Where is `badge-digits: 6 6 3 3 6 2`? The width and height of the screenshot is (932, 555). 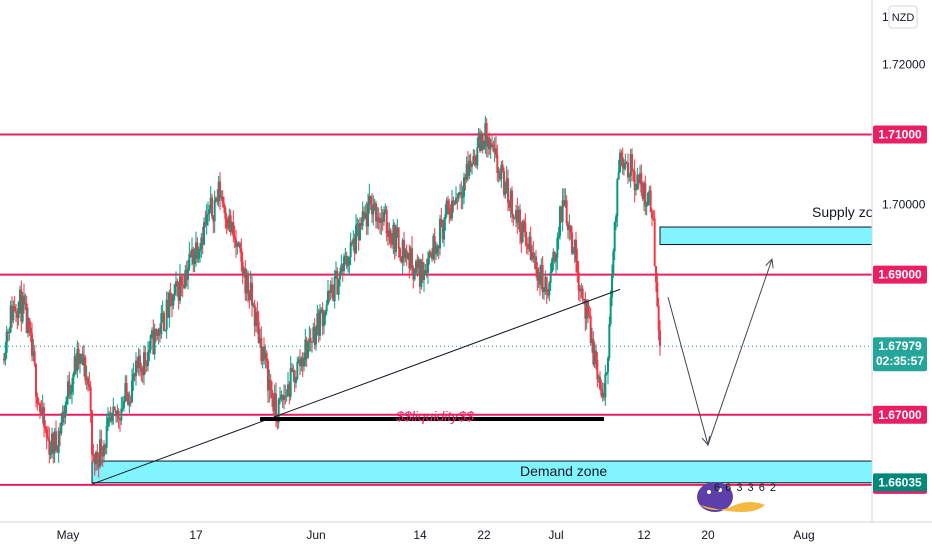
badge-digits: 6 6 3 3 6 2 is located at coordinates (745, 488).